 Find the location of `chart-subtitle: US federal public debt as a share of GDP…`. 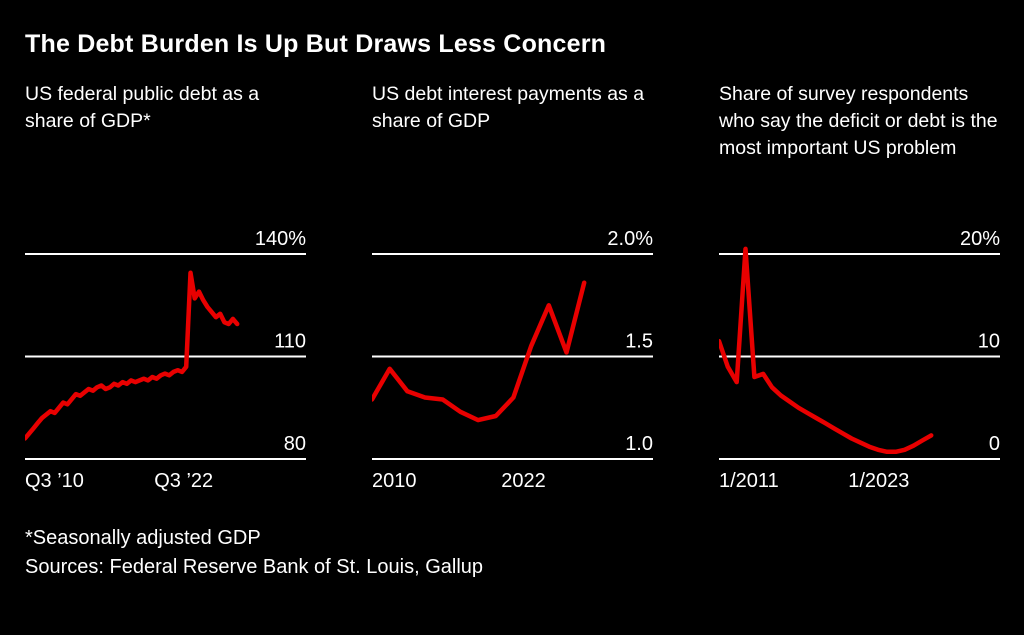

chart-subtitle: US federal public debt as a share of GDP… is located at coordinates (142, 107).